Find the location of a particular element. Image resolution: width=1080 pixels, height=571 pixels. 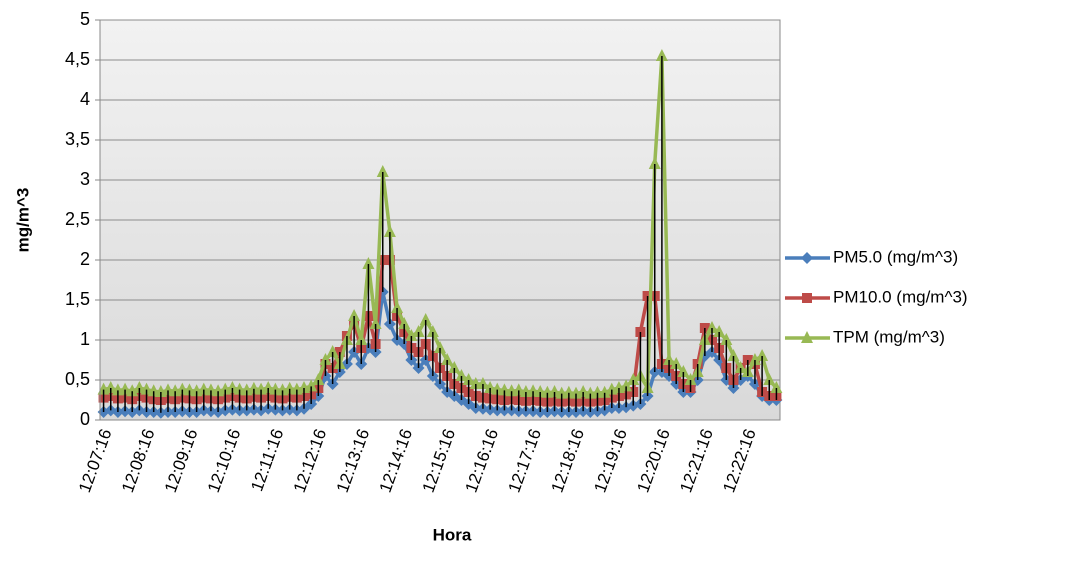

y-tick-label: 2 is located at coordinates (85, 259).